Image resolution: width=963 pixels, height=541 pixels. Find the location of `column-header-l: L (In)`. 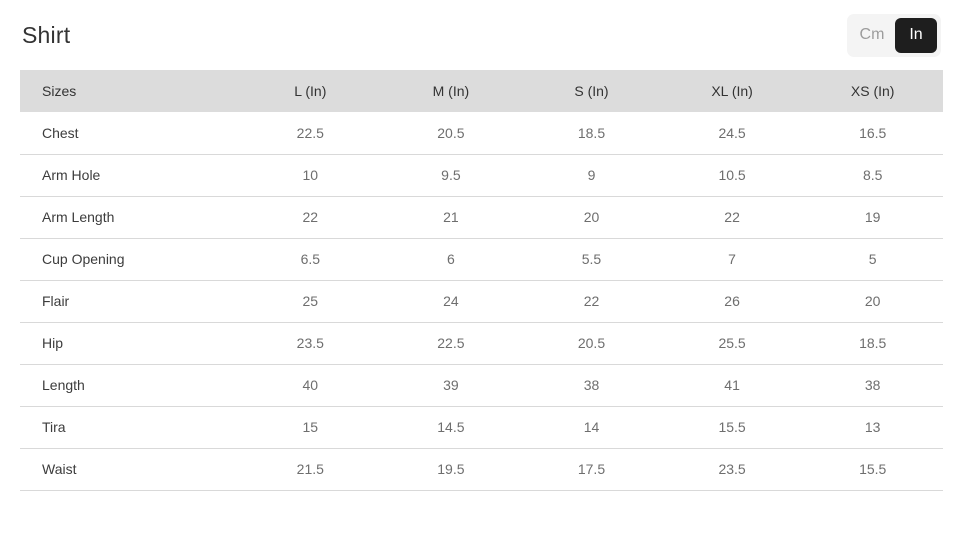

column-header-l: L (In) is located at coordinates (310, 91).